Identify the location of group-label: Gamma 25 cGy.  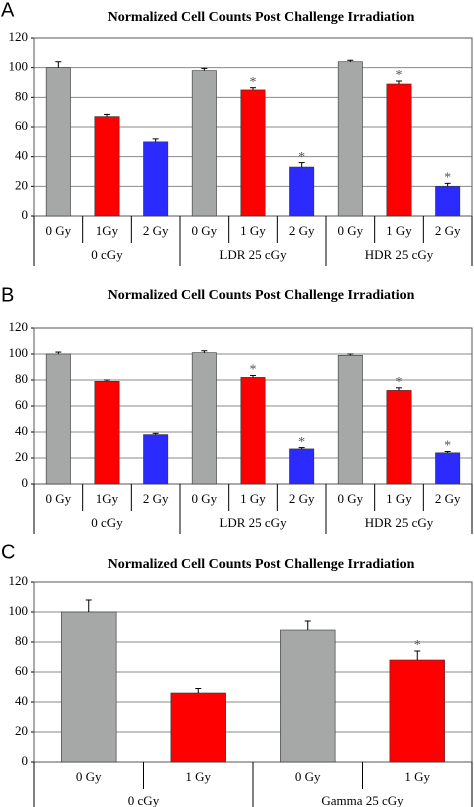
(362, 800).